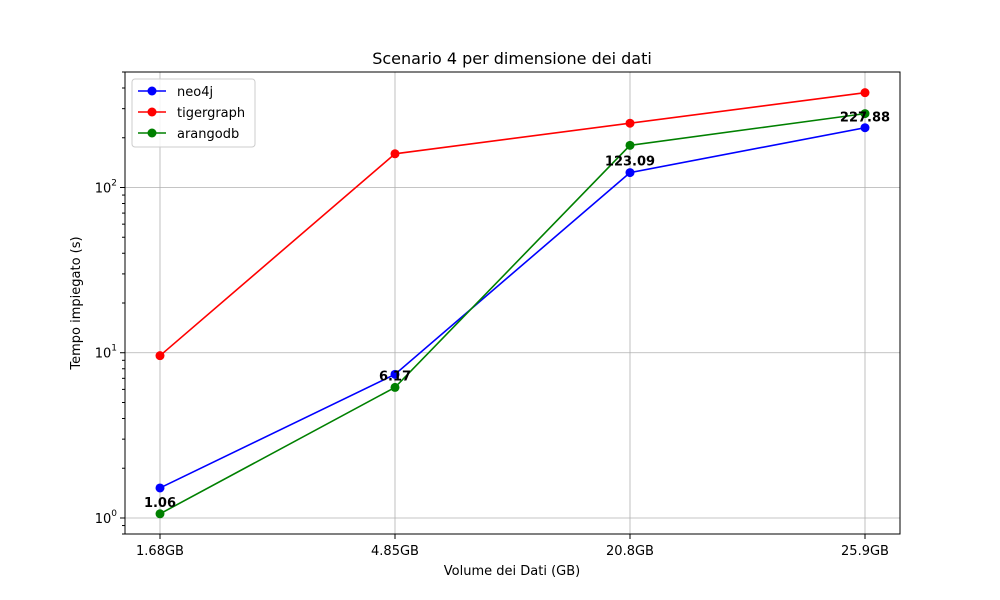  I want to click on x-axis-label: Volume dei Dati (GB), so click(512, 571).